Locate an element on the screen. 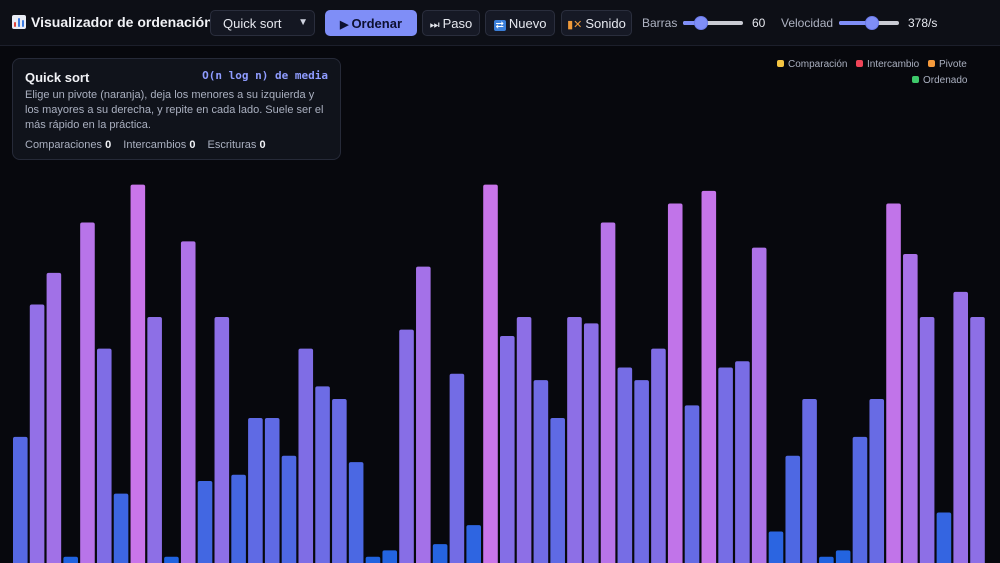 This screenshot has height=563, width=1000. algorithm-select-value: Quick sort is located at coordinates (252, 23).